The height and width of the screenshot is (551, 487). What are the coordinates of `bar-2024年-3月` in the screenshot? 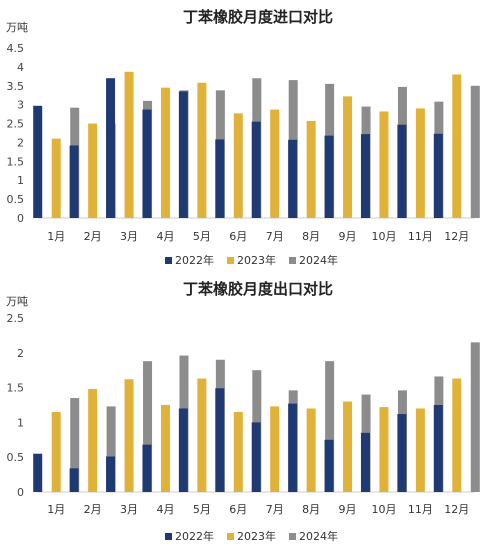 It's located at (148, 426).